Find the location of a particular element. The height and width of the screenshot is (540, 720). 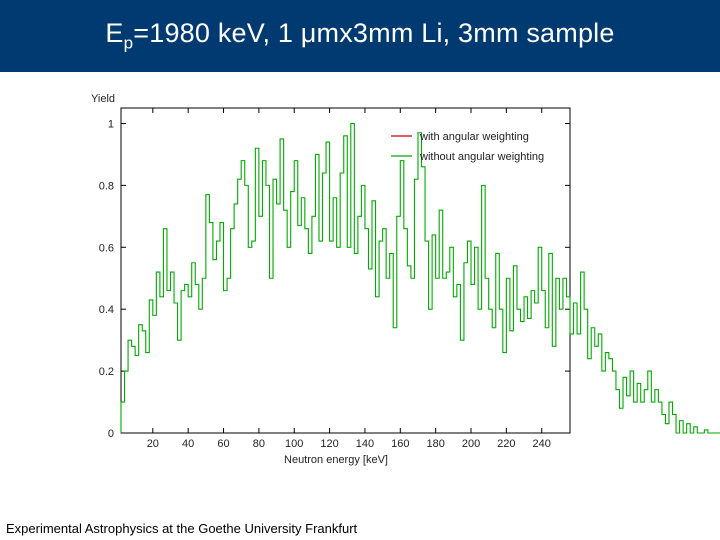

y-tick-label: 0.4 is located at coordinates (106, 310).